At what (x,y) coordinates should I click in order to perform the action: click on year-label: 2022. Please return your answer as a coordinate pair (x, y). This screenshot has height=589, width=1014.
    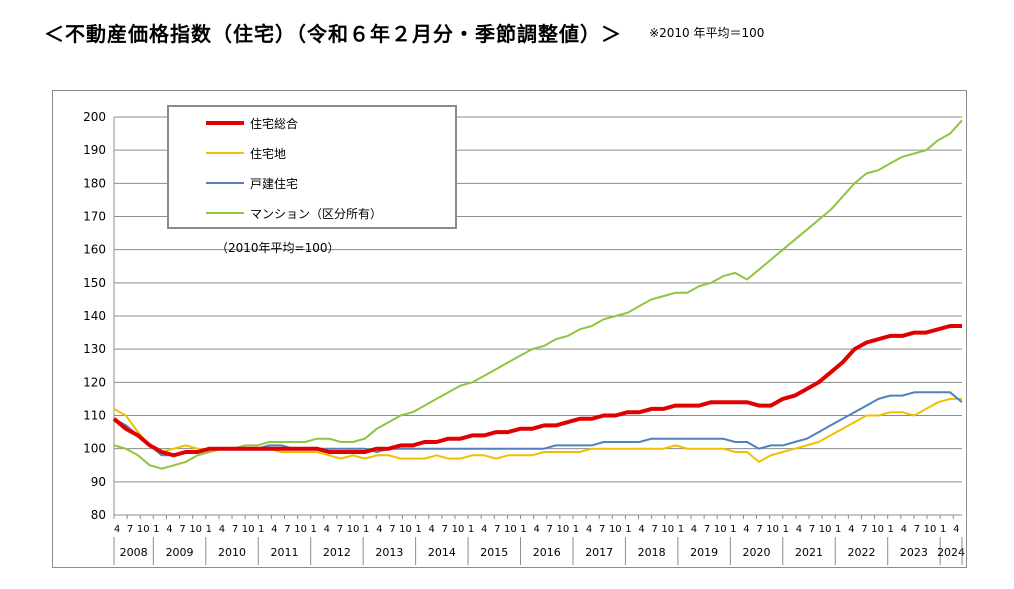
    Looking at the image, I should click on (861, 552).